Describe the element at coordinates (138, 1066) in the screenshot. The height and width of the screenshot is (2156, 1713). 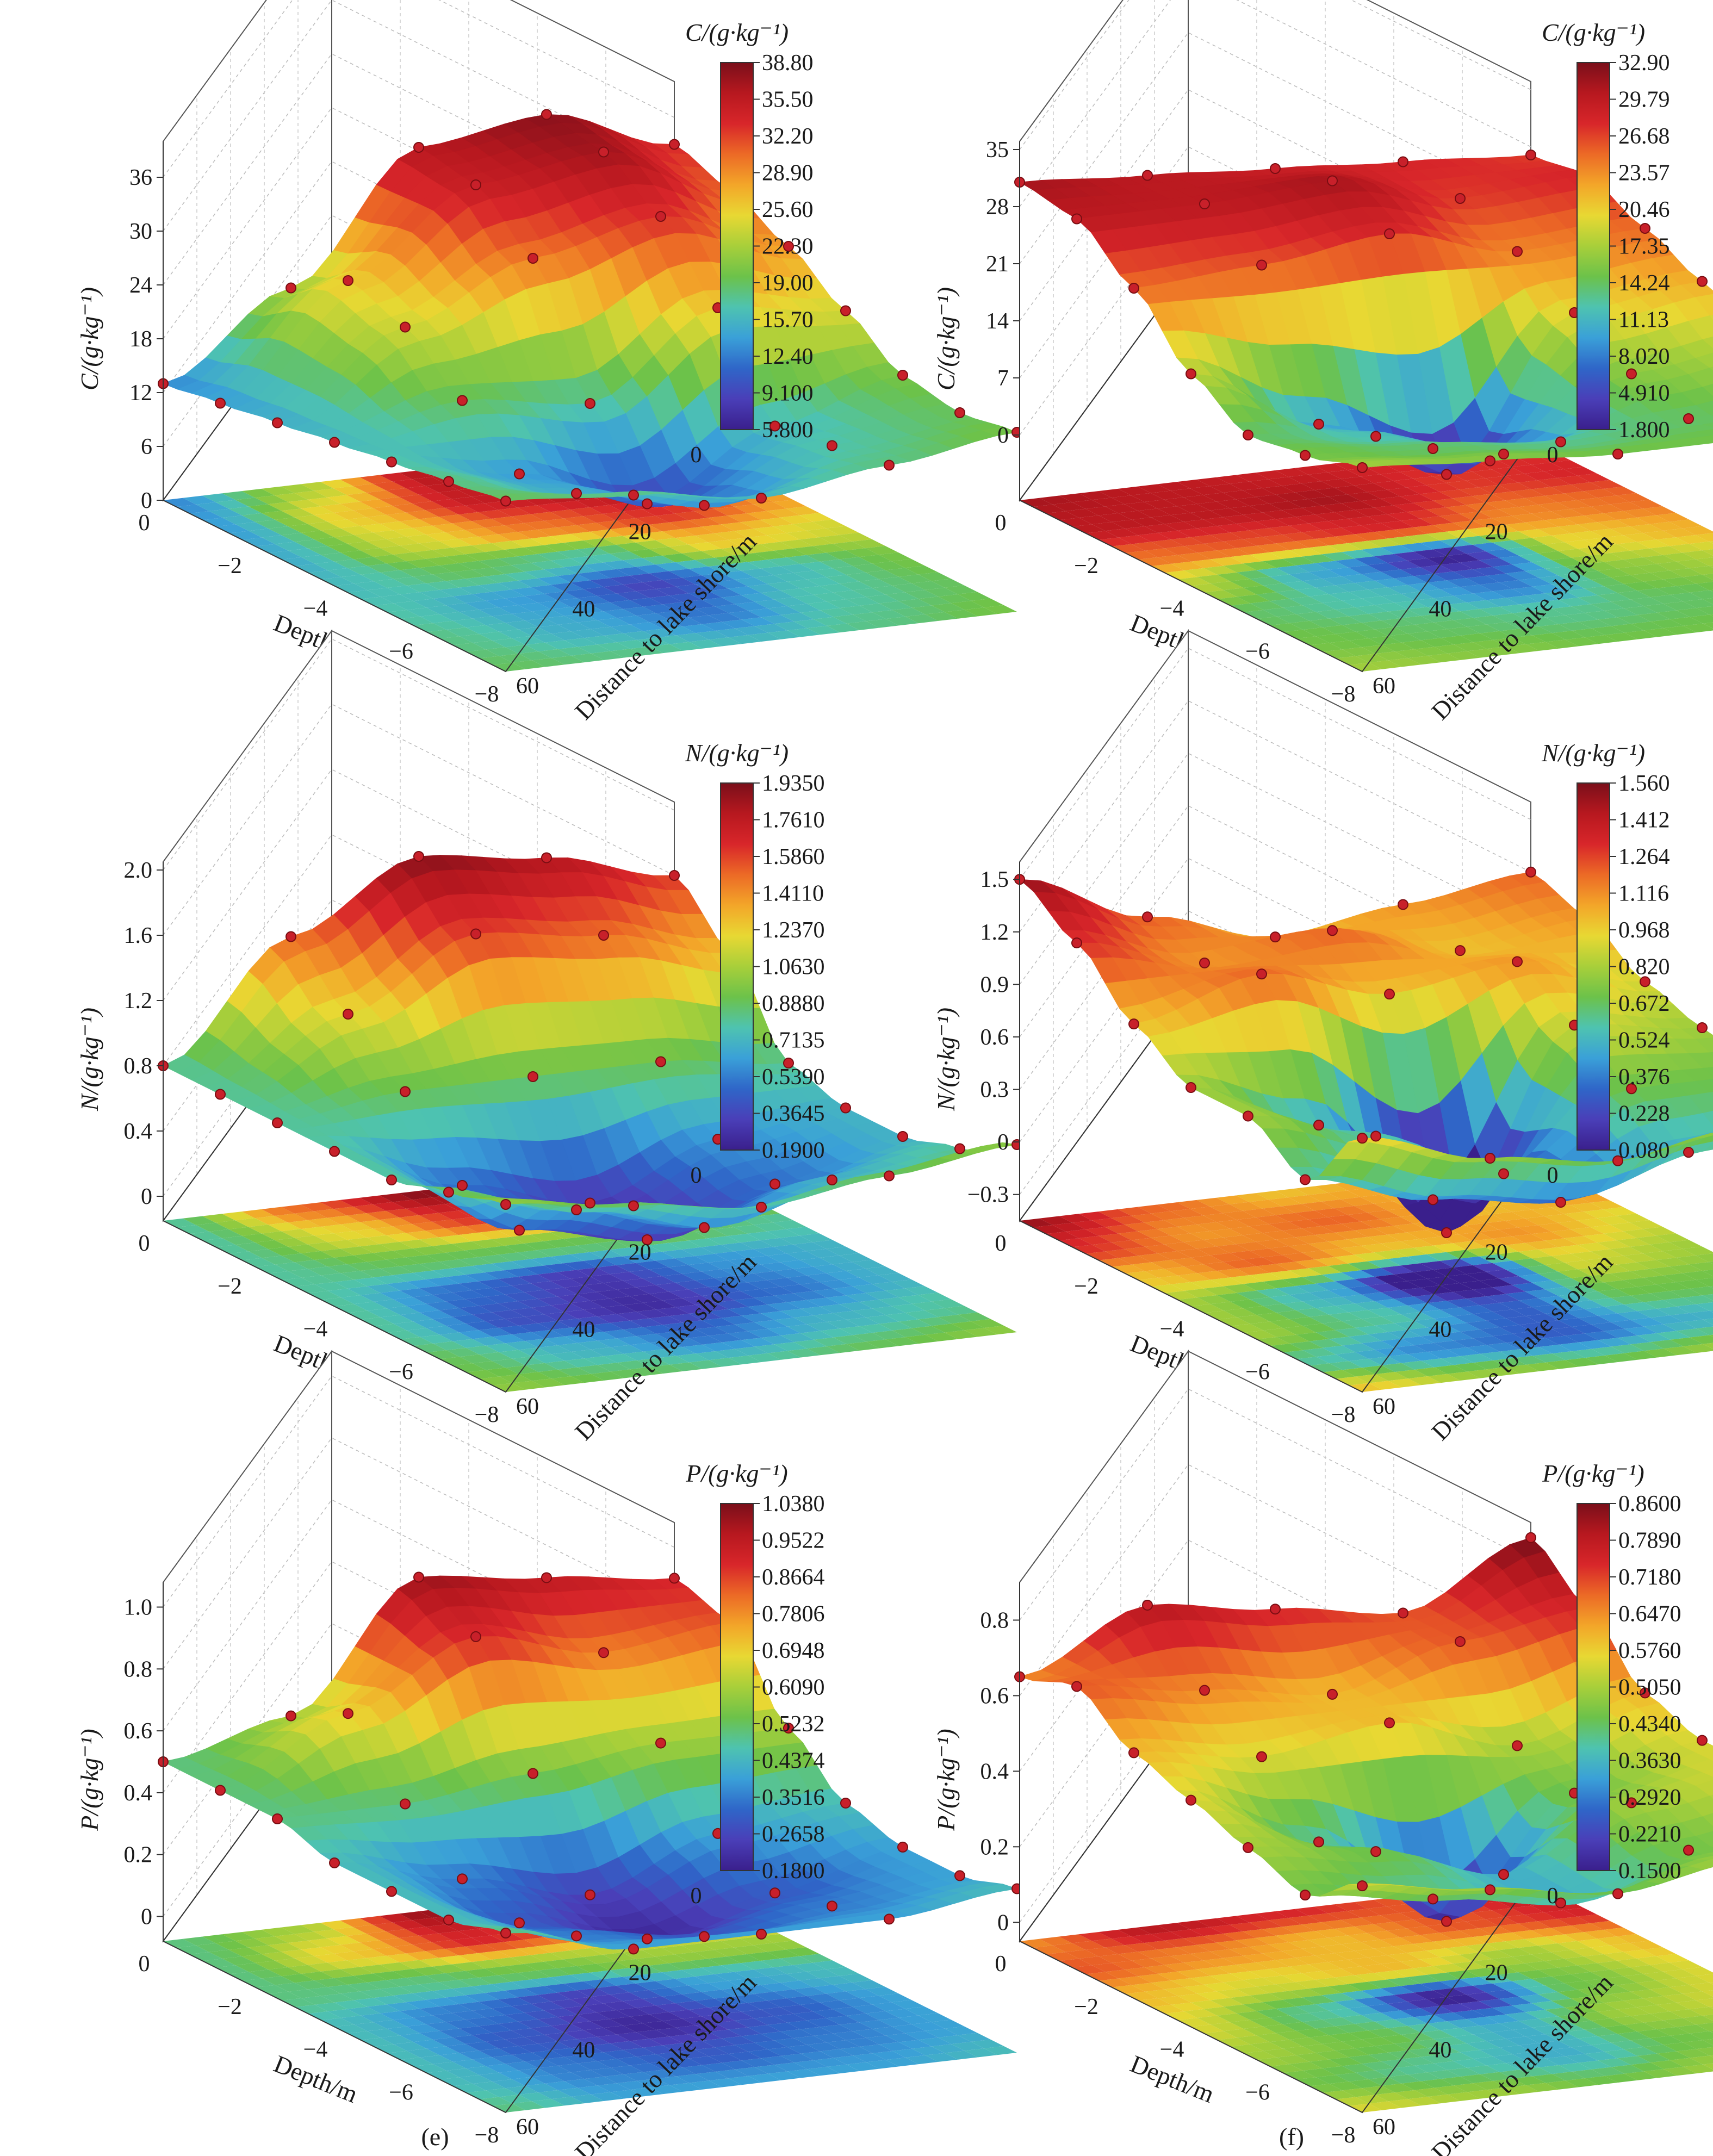
I see `z-tick-label: 0.8` at that location.